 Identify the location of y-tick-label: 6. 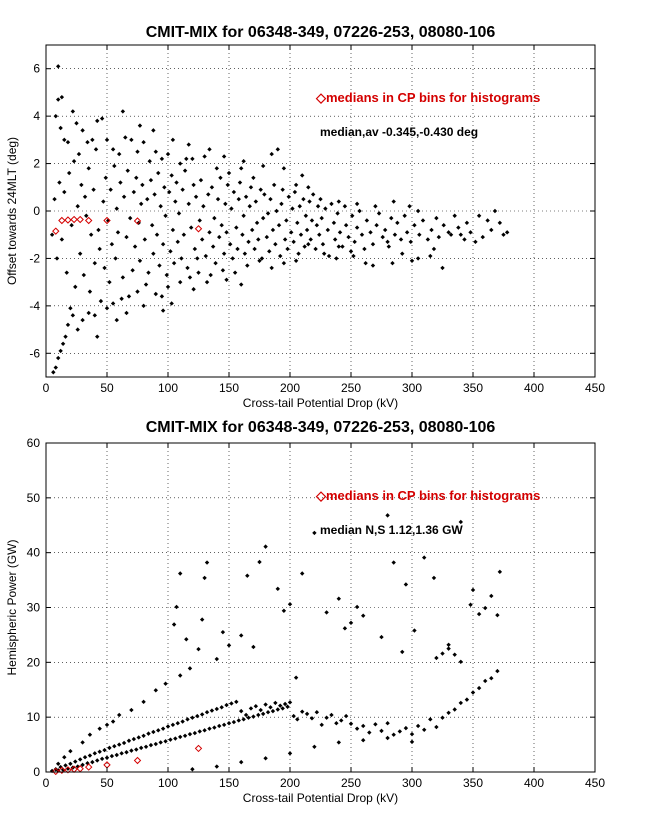
(36, 69).